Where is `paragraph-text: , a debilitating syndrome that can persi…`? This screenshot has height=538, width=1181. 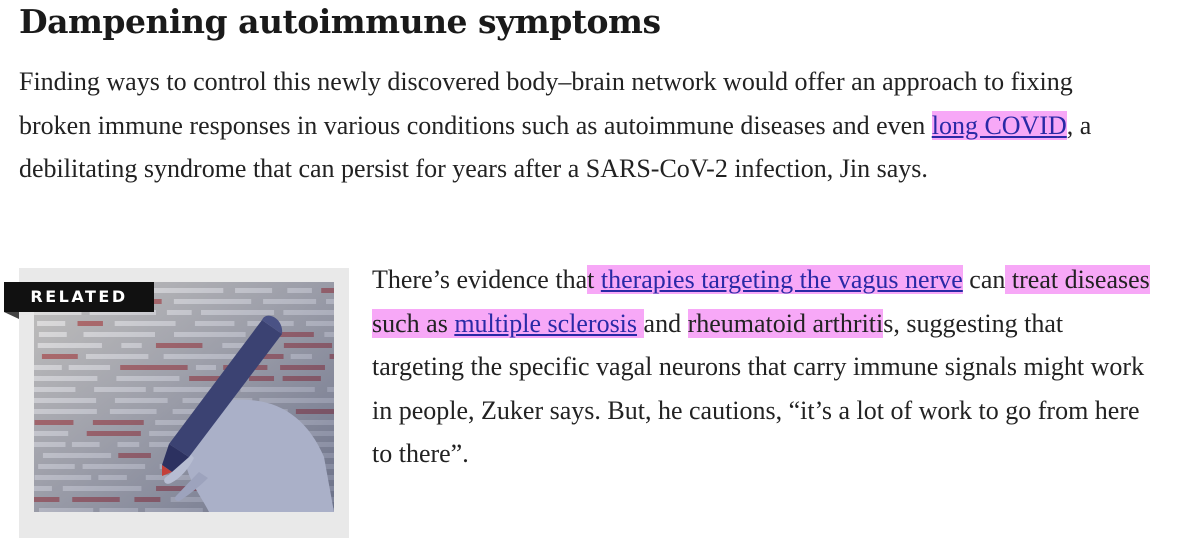
paragraph-text: , a debilitating syndrome that can persi… is located at coordinates (555, 147).